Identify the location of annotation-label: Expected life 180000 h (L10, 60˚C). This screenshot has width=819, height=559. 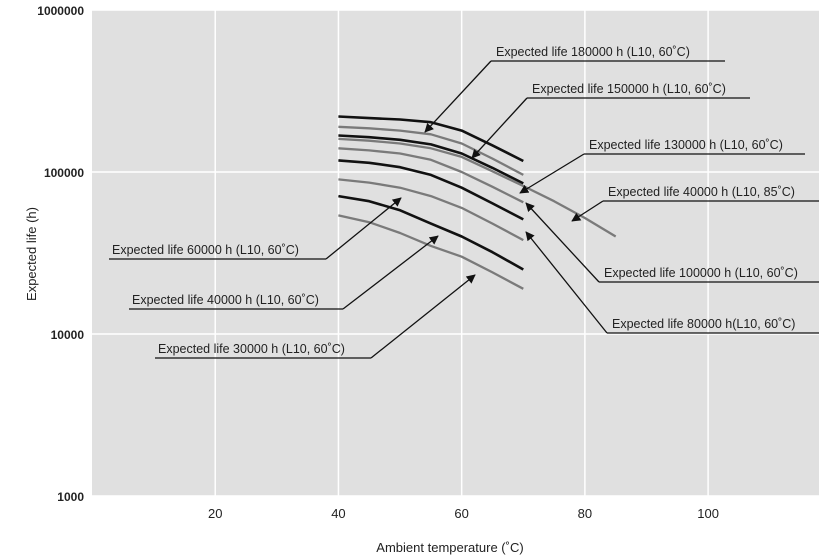
(593, 52).